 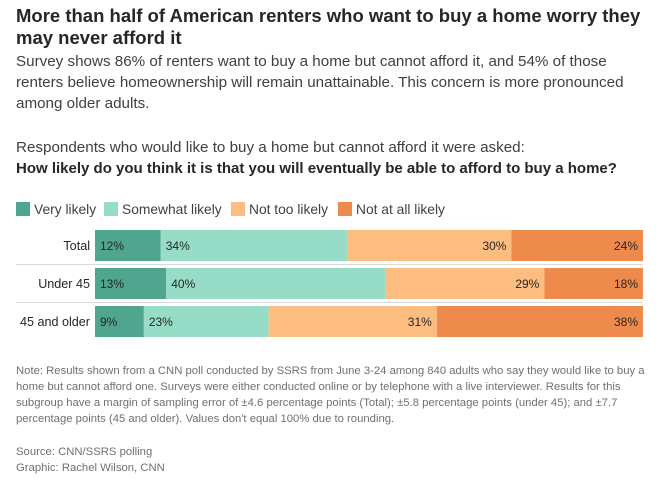 What do you see at coordinates (131, 283) in the screenshot?
I see `bar-under-45-very-likely` at bounding box center [131, 283].